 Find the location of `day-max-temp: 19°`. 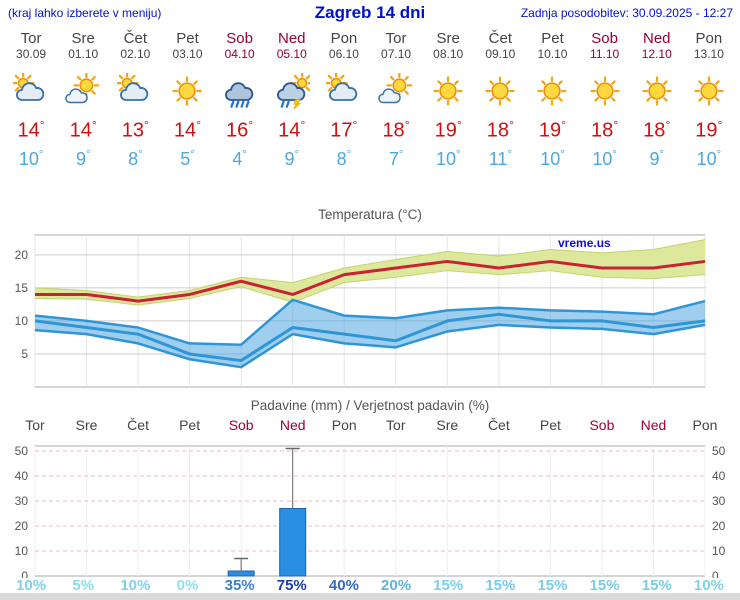

day-max-temp: 19° is located at coordinates (552, 130).